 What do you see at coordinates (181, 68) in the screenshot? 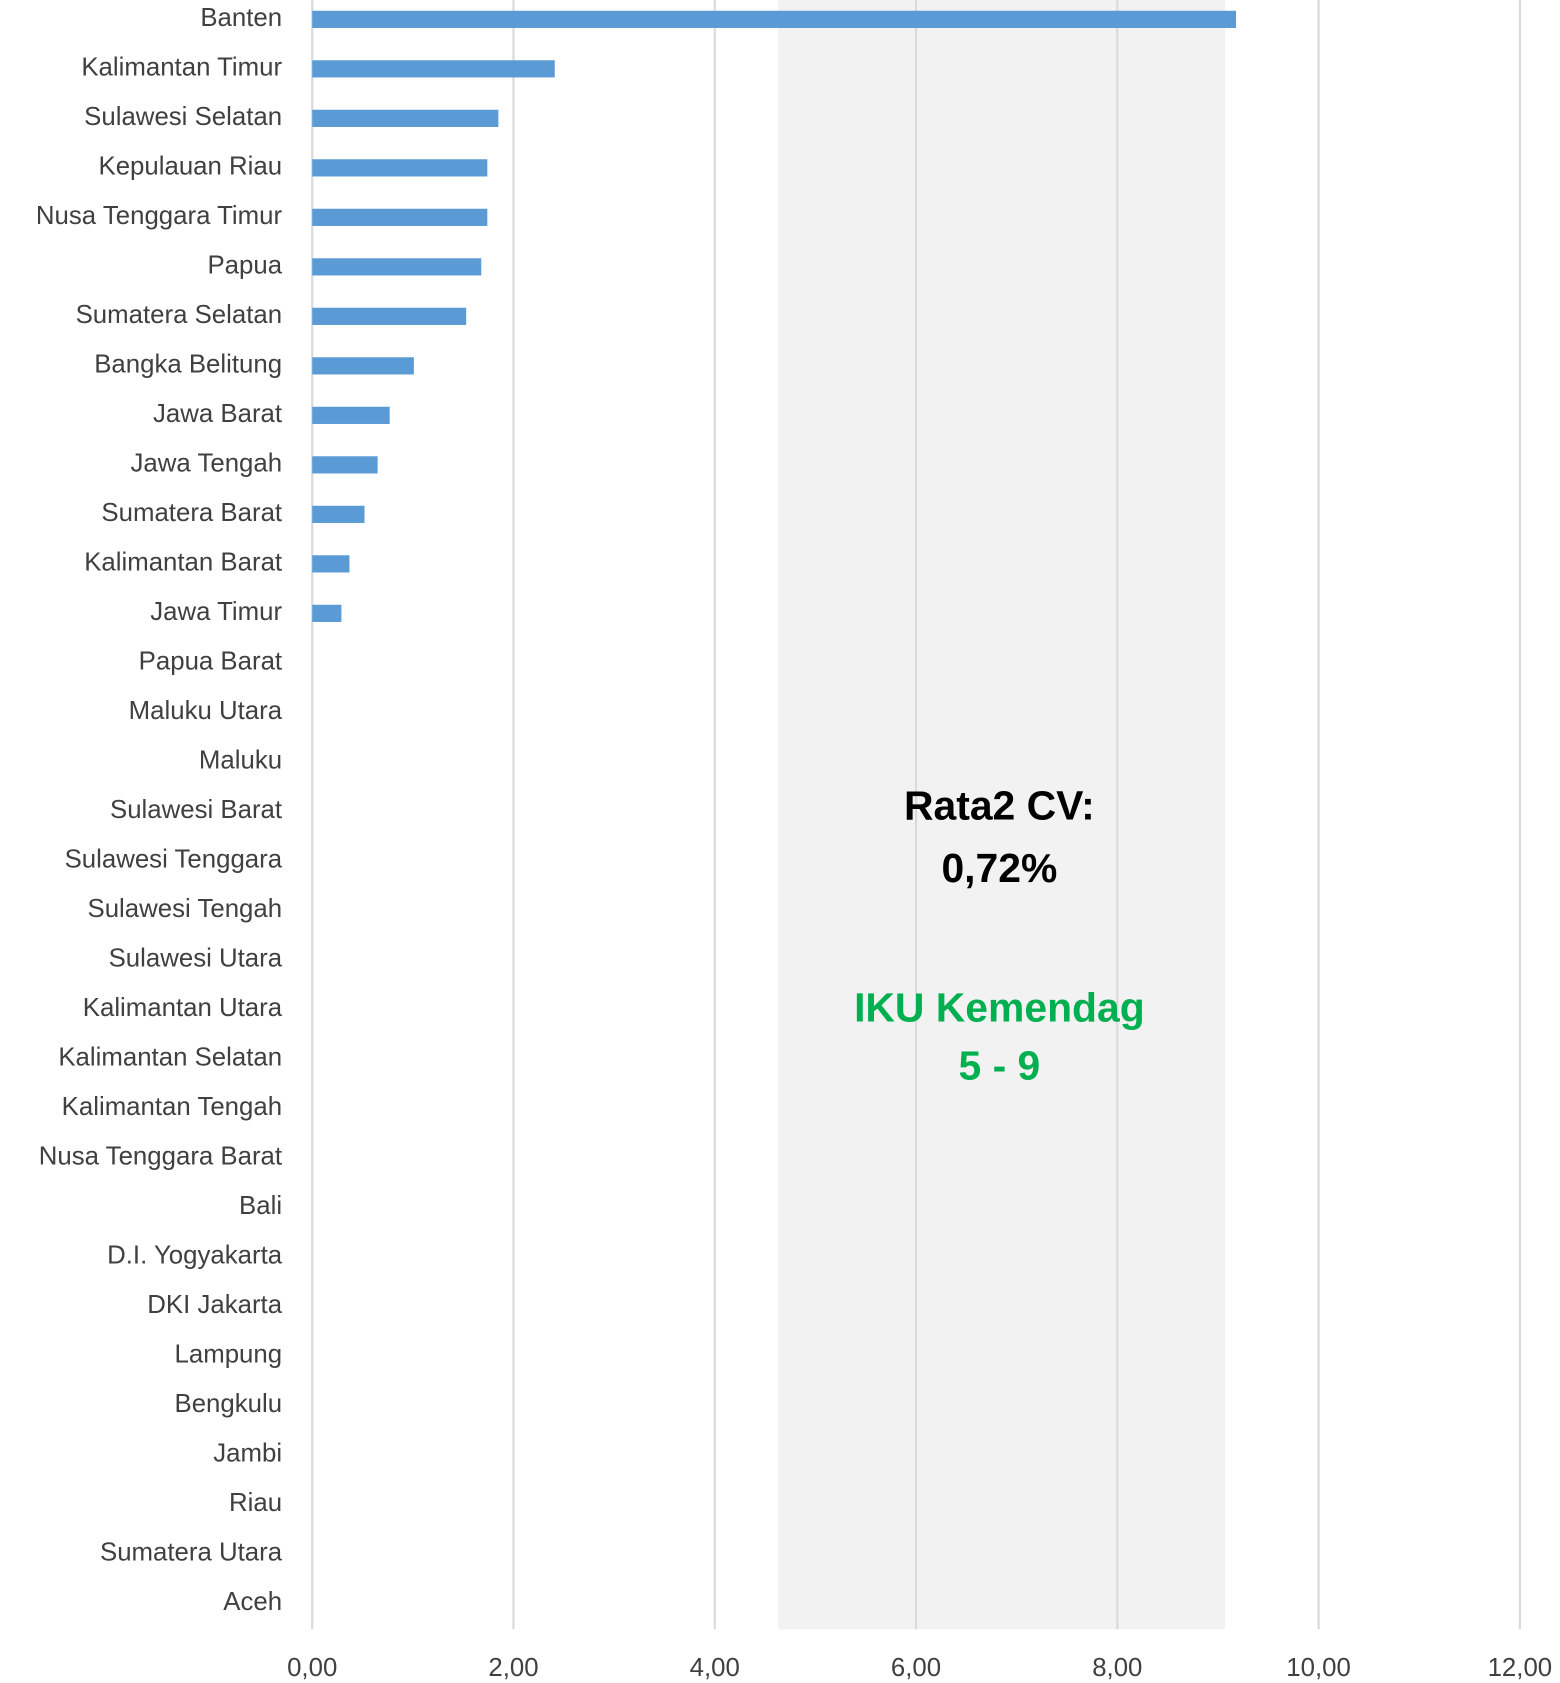
I see `y-tick-label: Kalimantan Timur` at bounding box center [181, 68].